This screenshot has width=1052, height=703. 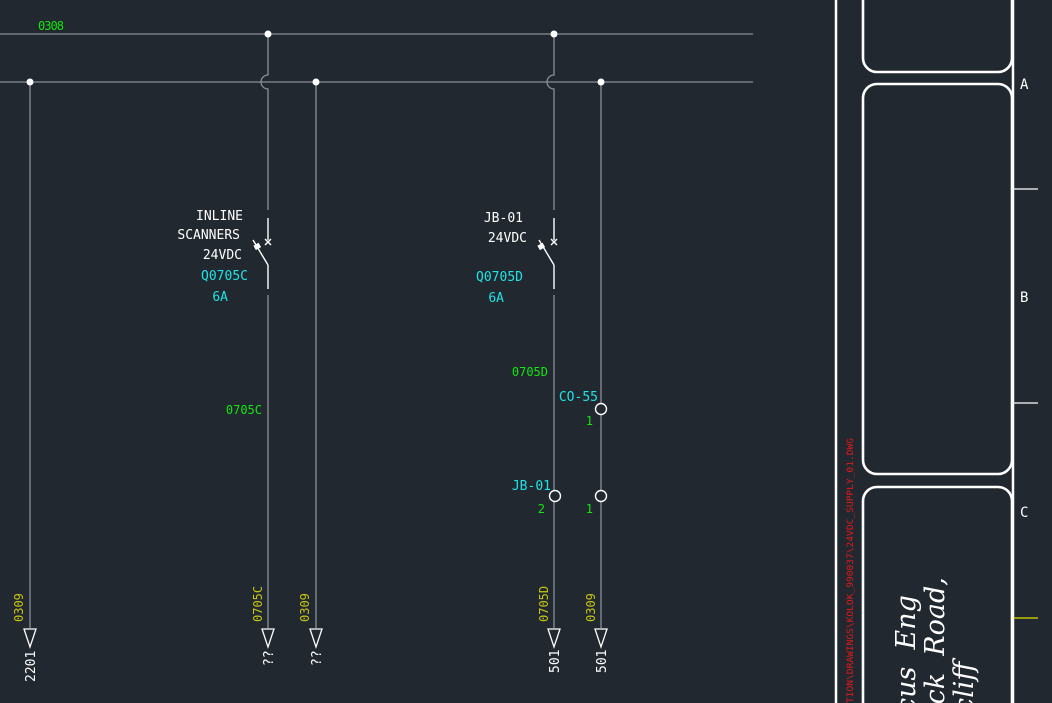 I want to click on wire-col2, so click(x=264, y=331).